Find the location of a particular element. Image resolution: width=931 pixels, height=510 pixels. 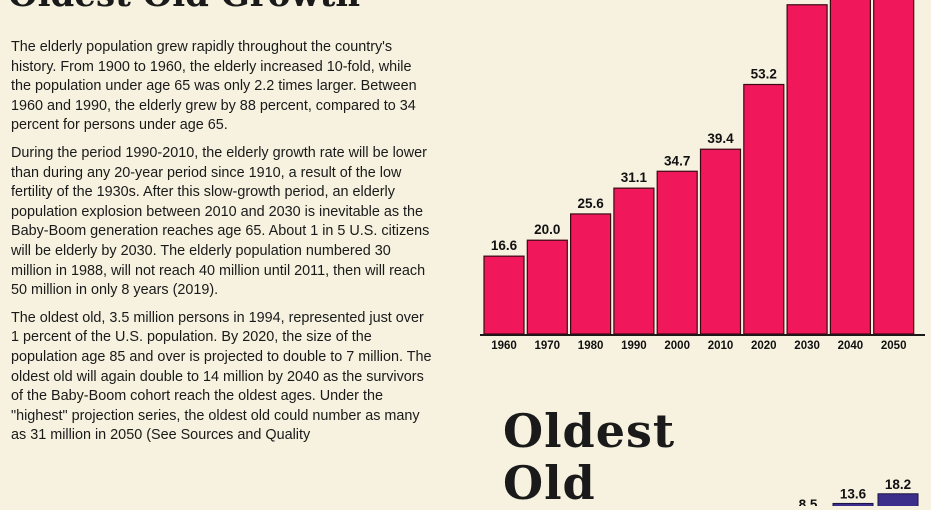

bar-2030 is located at coordinates (807, 169).